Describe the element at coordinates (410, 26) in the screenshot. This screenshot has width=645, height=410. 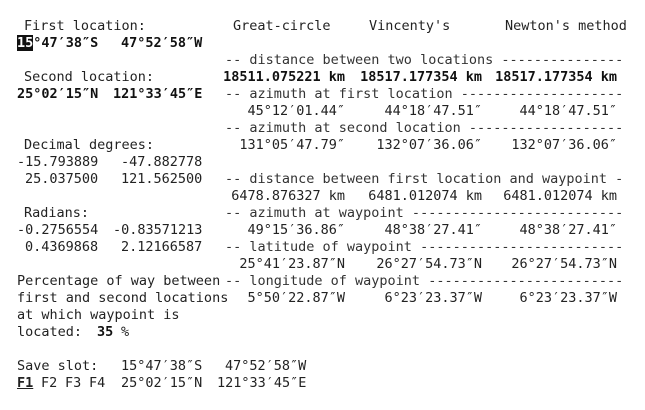
I see `header-vincenty: Vincenty's` at that location.